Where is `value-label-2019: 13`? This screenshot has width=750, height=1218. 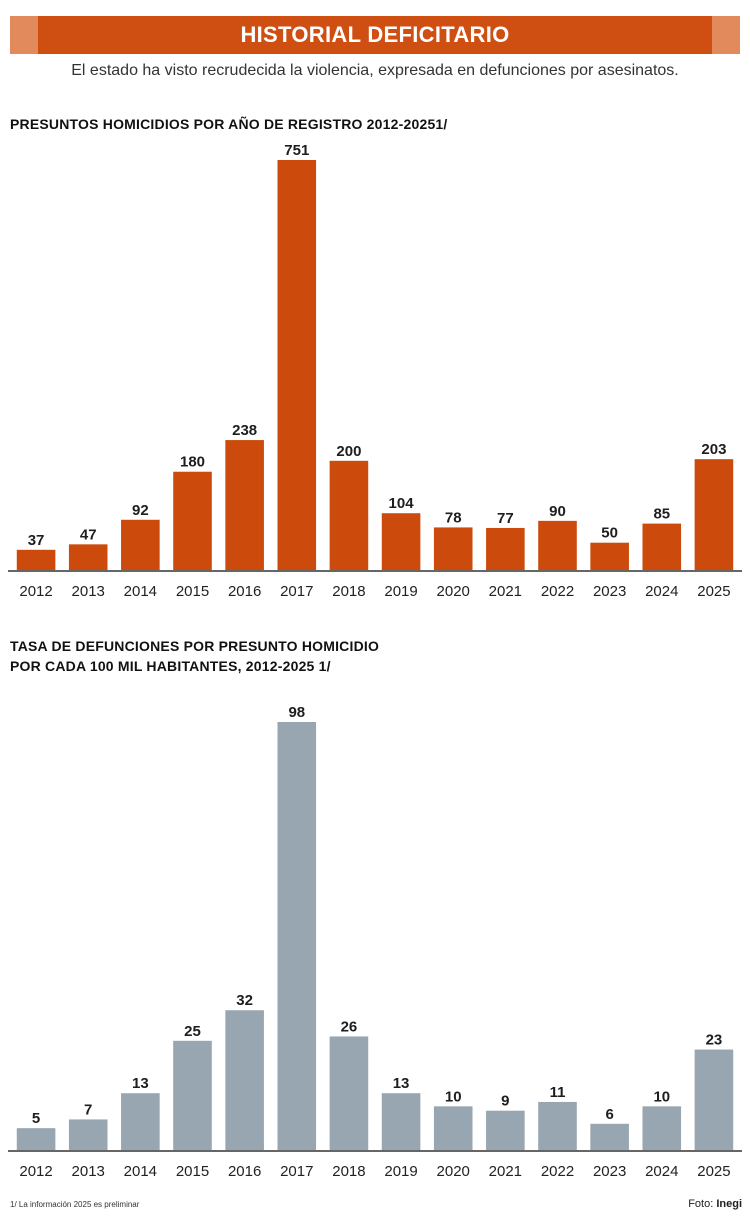 value-label-2019: 13 is located at coordinates (401, 1083).